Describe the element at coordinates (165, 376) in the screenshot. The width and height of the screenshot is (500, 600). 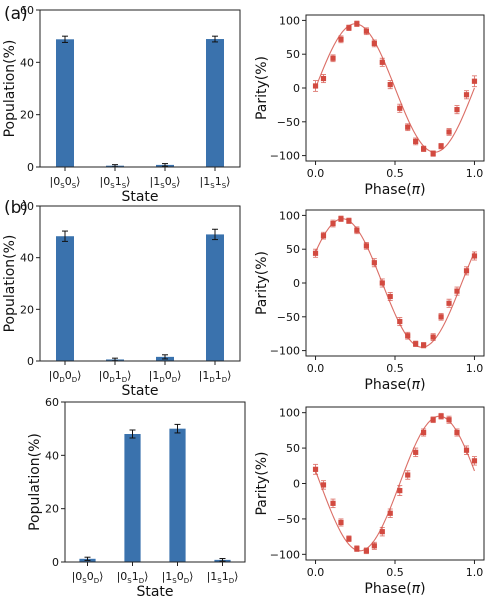
I see `x-tick-label: |1D0D⟩` at that location.